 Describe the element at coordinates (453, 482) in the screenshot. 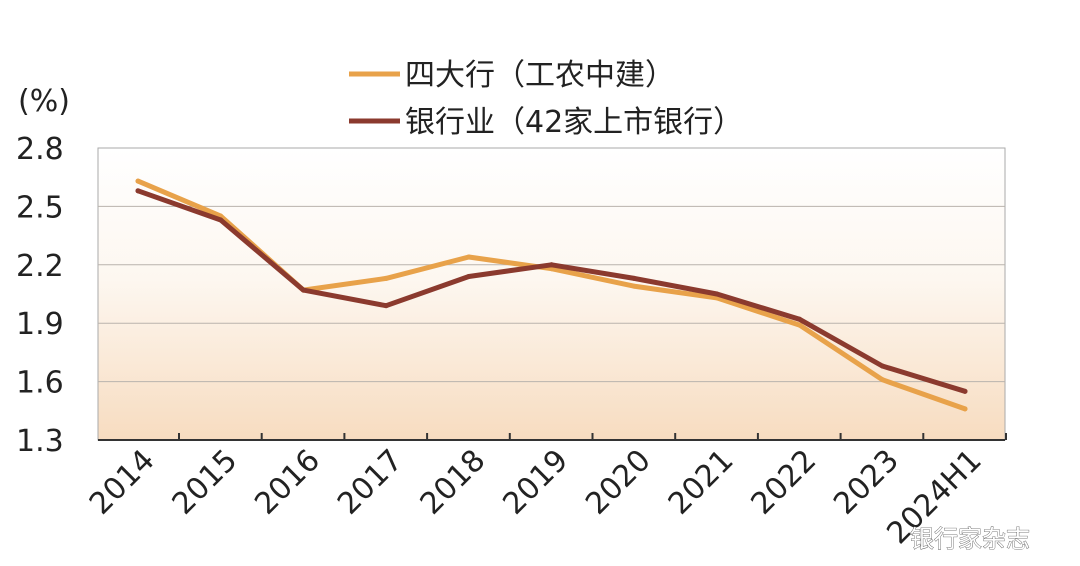

I see `x-tick-label: 2018` at that location.